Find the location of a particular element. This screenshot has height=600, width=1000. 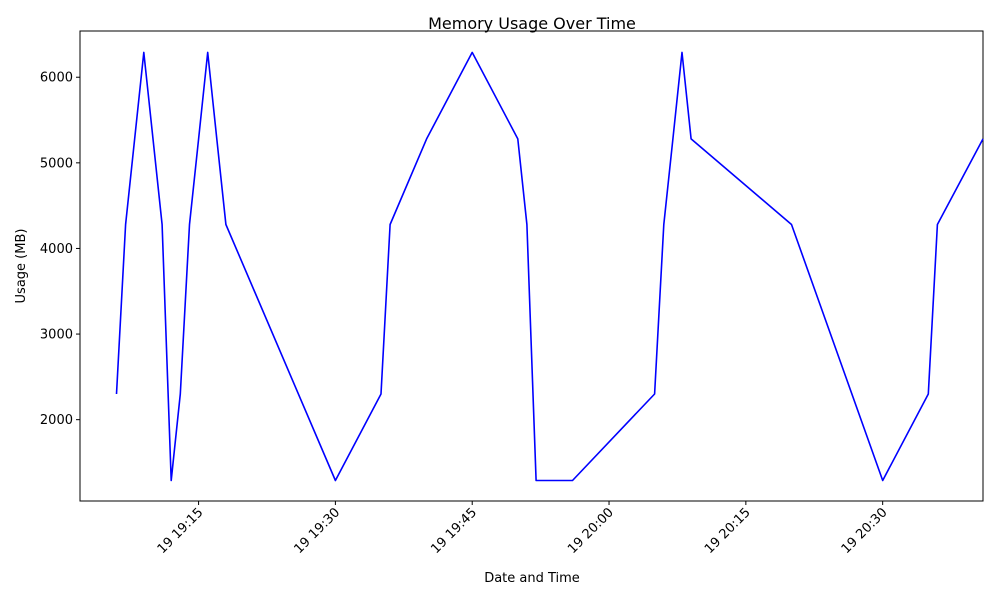

y-tick-label: 3000 is located at coordinates (56, 335).